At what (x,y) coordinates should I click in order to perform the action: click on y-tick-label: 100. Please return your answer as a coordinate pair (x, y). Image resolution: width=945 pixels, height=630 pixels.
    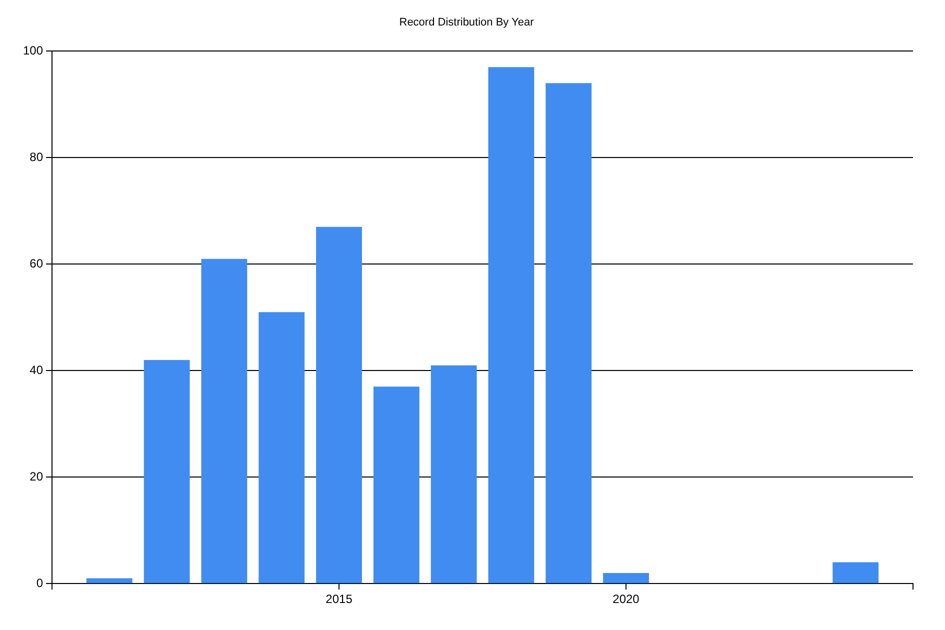
    Looking at the image, I should click on (33, 51).